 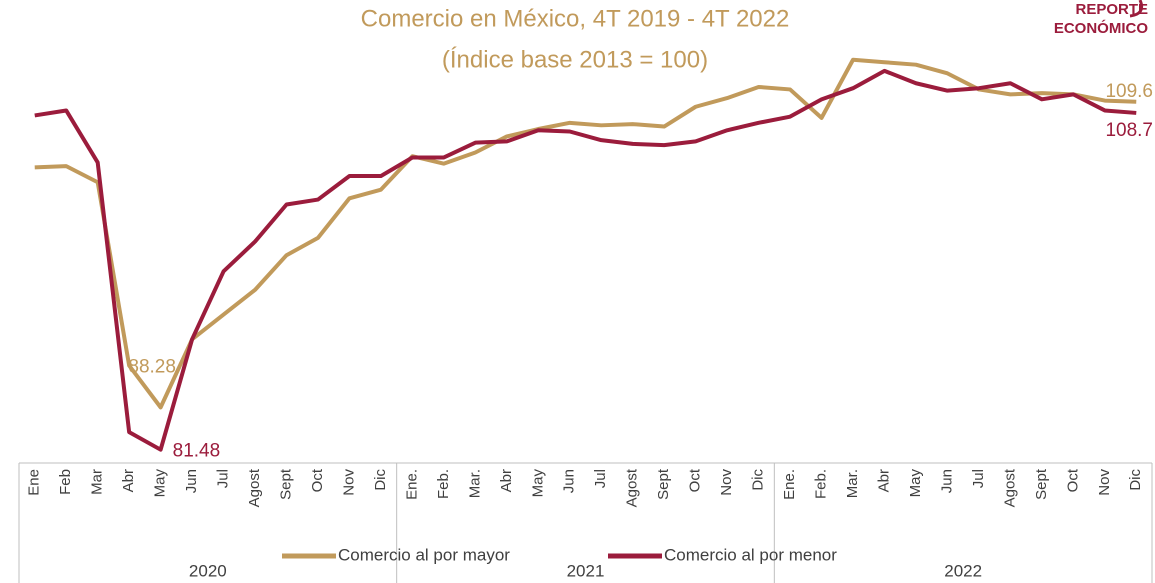 What do you see at coordinates (586, 570) in the screenshot?
I see `group-label: 2021` at bounding box center [586, 570].